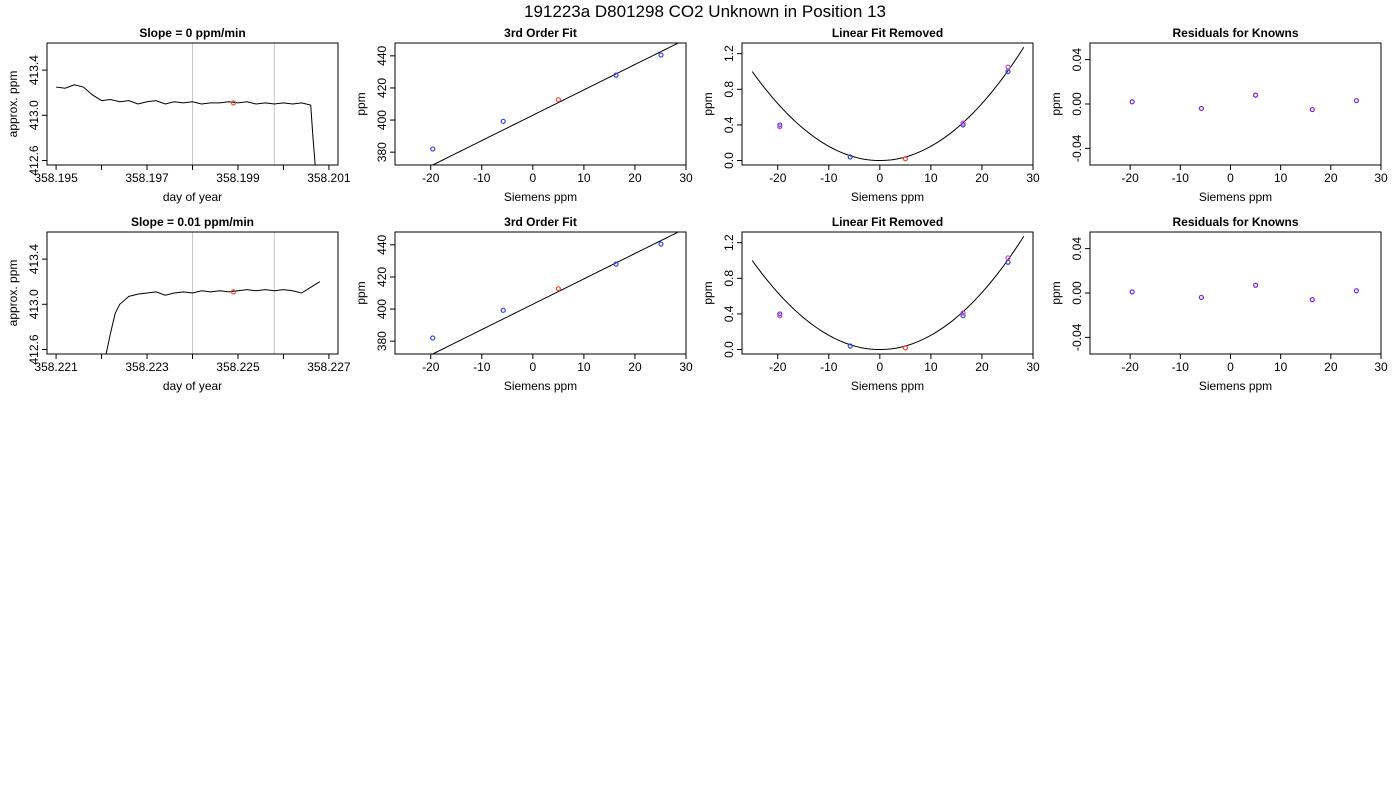 The image size is (1400, 800). What do you see at coordinates (147, 367) in the screenshot?
I see `x-tick-label: 358.223` at bounding box center [147, 367].